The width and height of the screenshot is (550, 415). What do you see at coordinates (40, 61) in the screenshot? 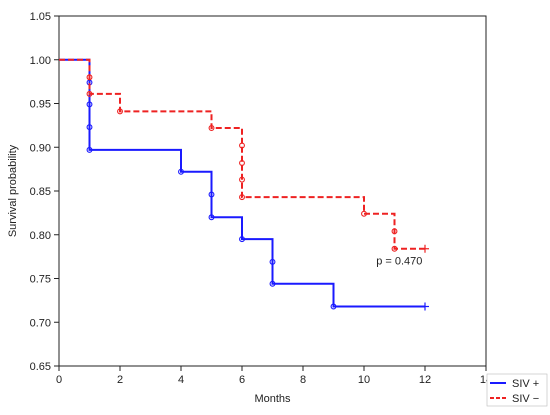
I see `y-tick-label: 1.00` at bounding box center [40, 61].